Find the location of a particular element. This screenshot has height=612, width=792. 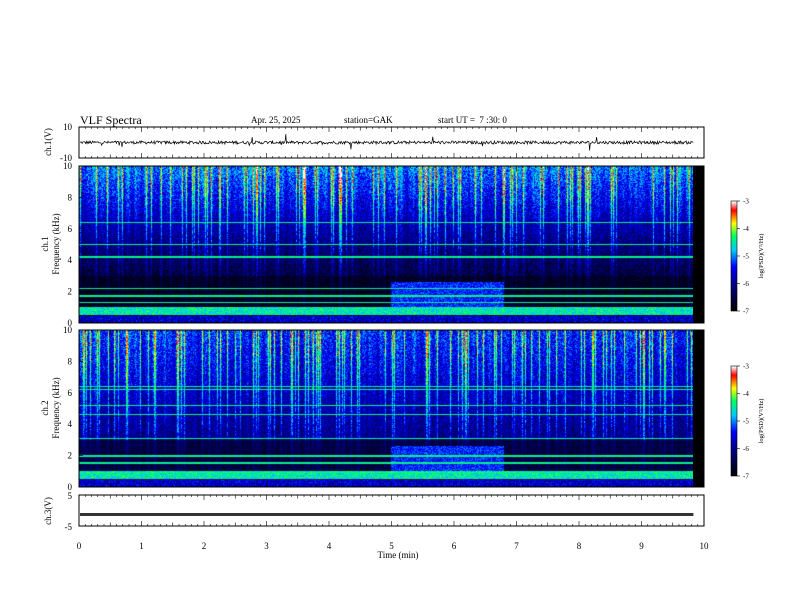

ch1-waveform-line is located at coordinates (386, 142).